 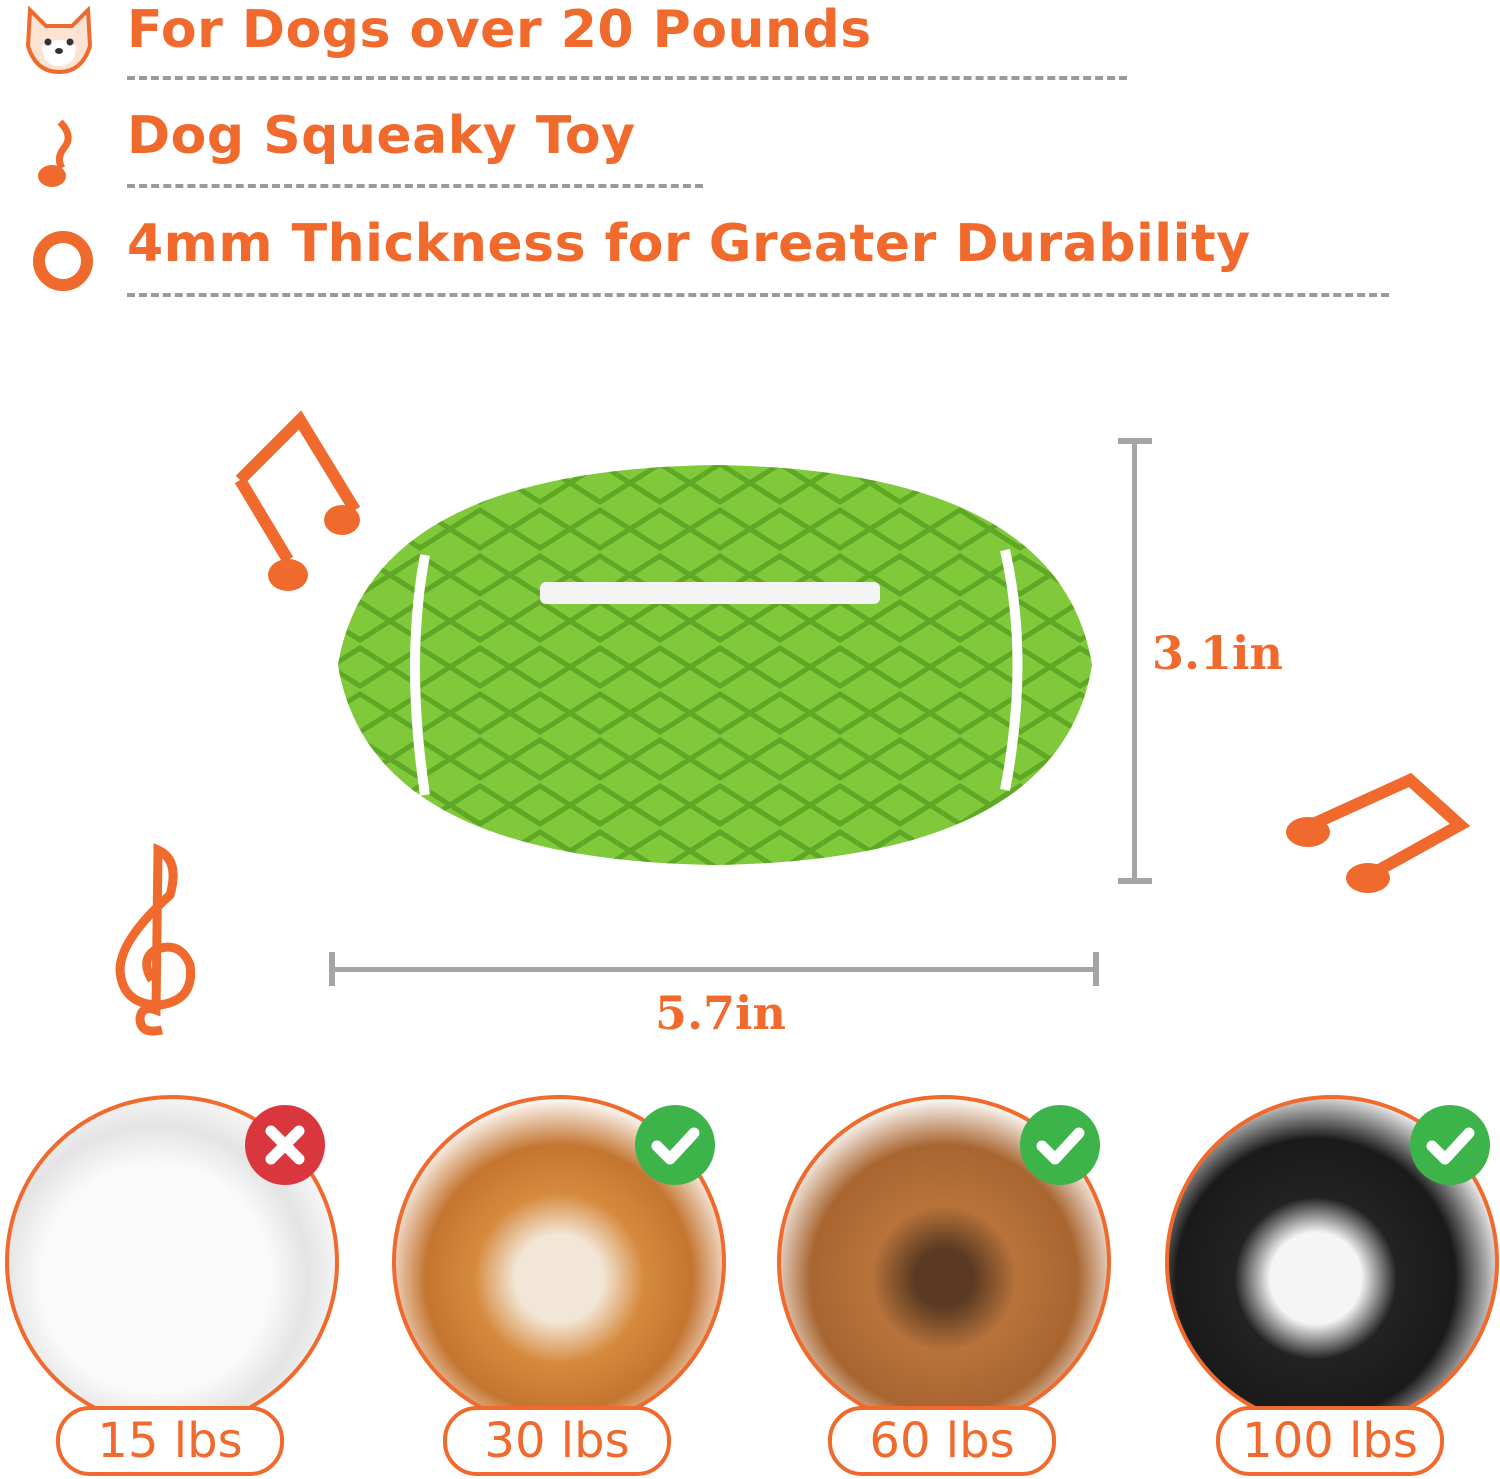 I want to click on feature-text: 4mm Thickness for Greater Durability, so click(x=689, y=244).